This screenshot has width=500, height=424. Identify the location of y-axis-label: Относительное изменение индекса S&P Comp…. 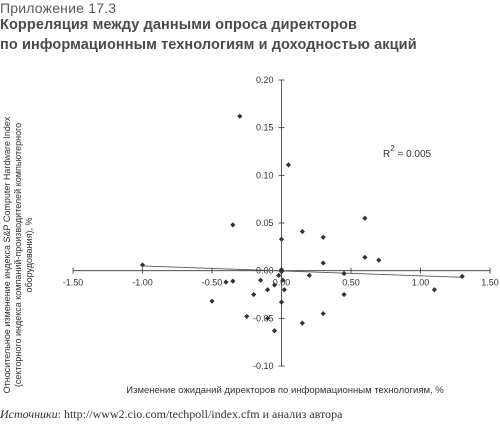
(18, 254).